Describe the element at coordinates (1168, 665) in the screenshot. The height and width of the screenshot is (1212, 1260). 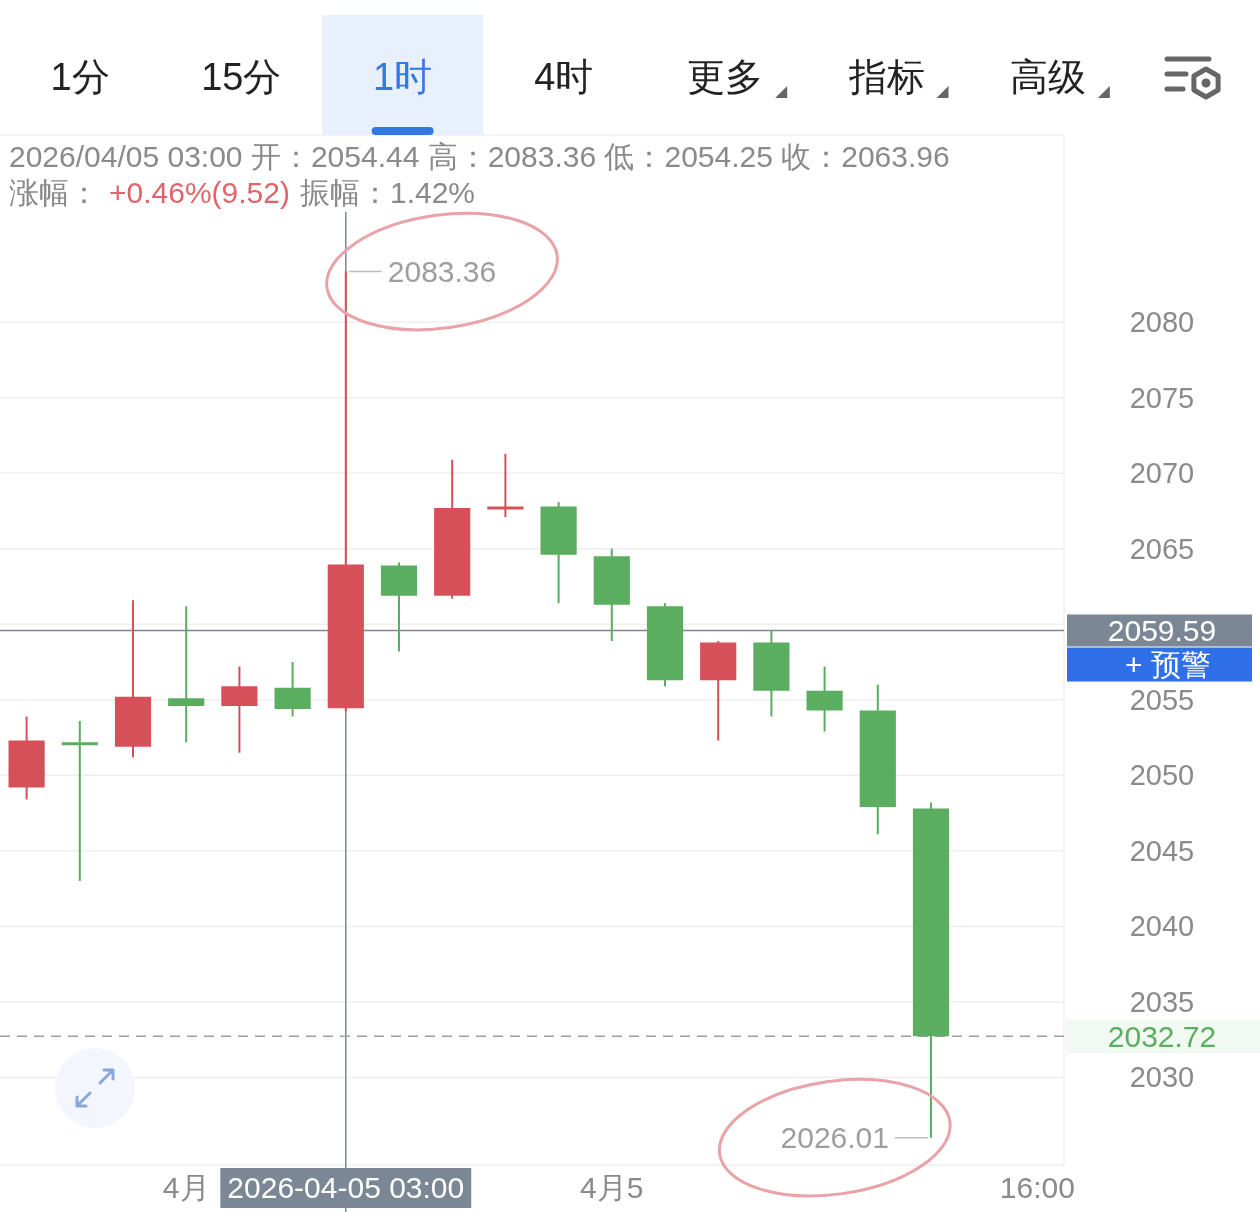
I see `text: + 预警` at that location.